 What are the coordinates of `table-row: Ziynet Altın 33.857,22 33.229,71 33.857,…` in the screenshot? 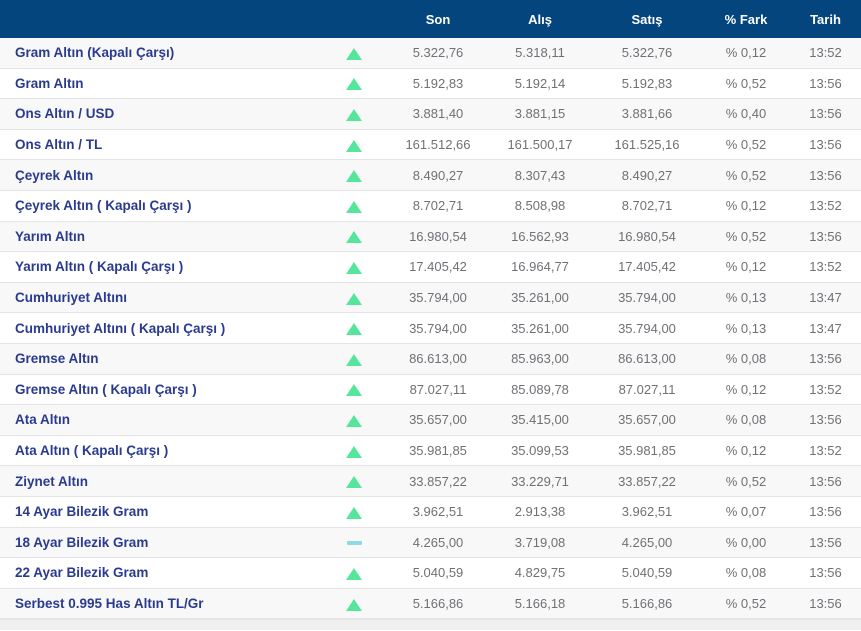 It's located at (430, 481).